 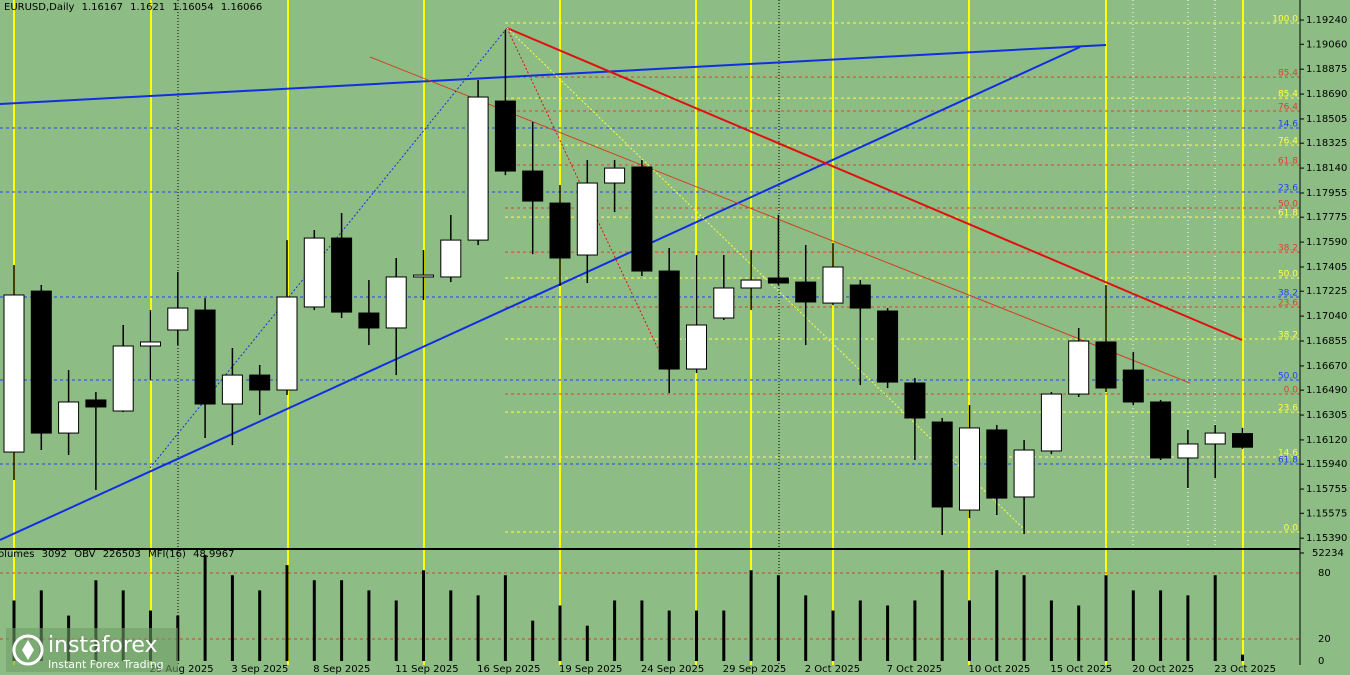 What do you see at coordinates (1326, 390) in the screenshot?
I see `y-tick-label: 1.16490` at bounding box center [1326, 390].